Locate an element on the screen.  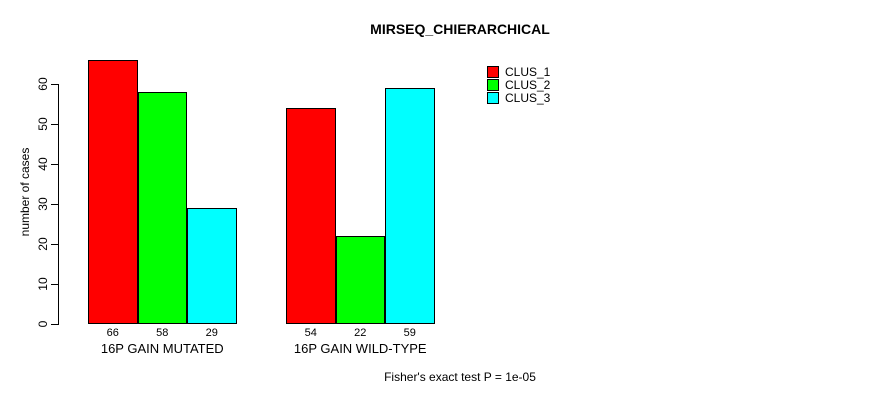
y-tick-label: 10 is located at coordinates (43, 284).